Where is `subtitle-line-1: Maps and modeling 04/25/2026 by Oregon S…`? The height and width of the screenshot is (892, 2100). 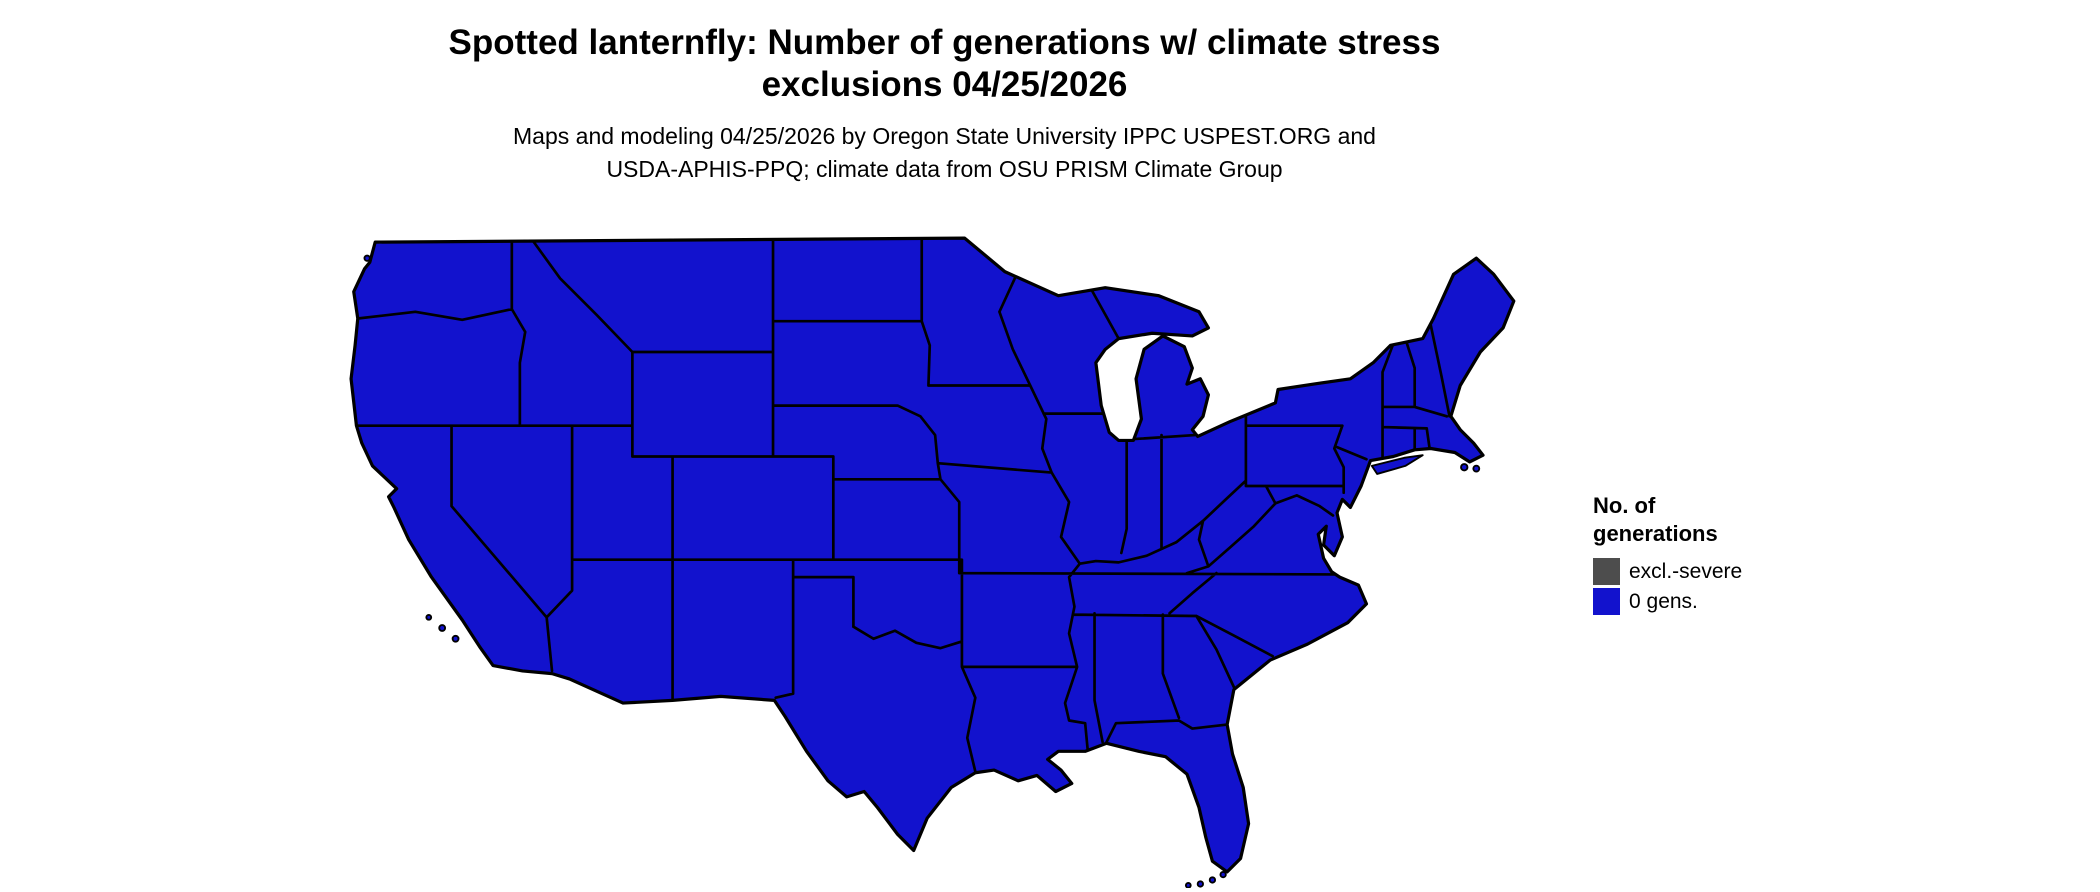 subtitle-line-1: Maps and modeling 04/25/2026 by Oregon S… is located at coordinates (944, 136).